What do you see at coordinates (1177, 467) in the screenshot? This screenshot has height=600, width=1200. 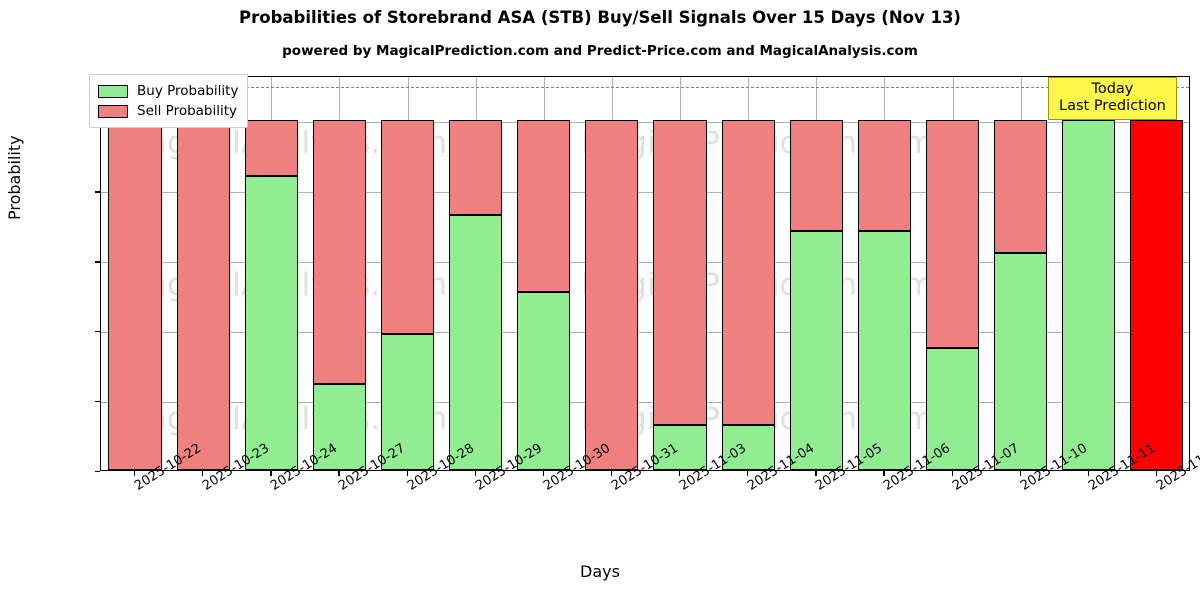 I see `x-axis-tick-label: 2025-11-12` at bounding box center [1177, 467].